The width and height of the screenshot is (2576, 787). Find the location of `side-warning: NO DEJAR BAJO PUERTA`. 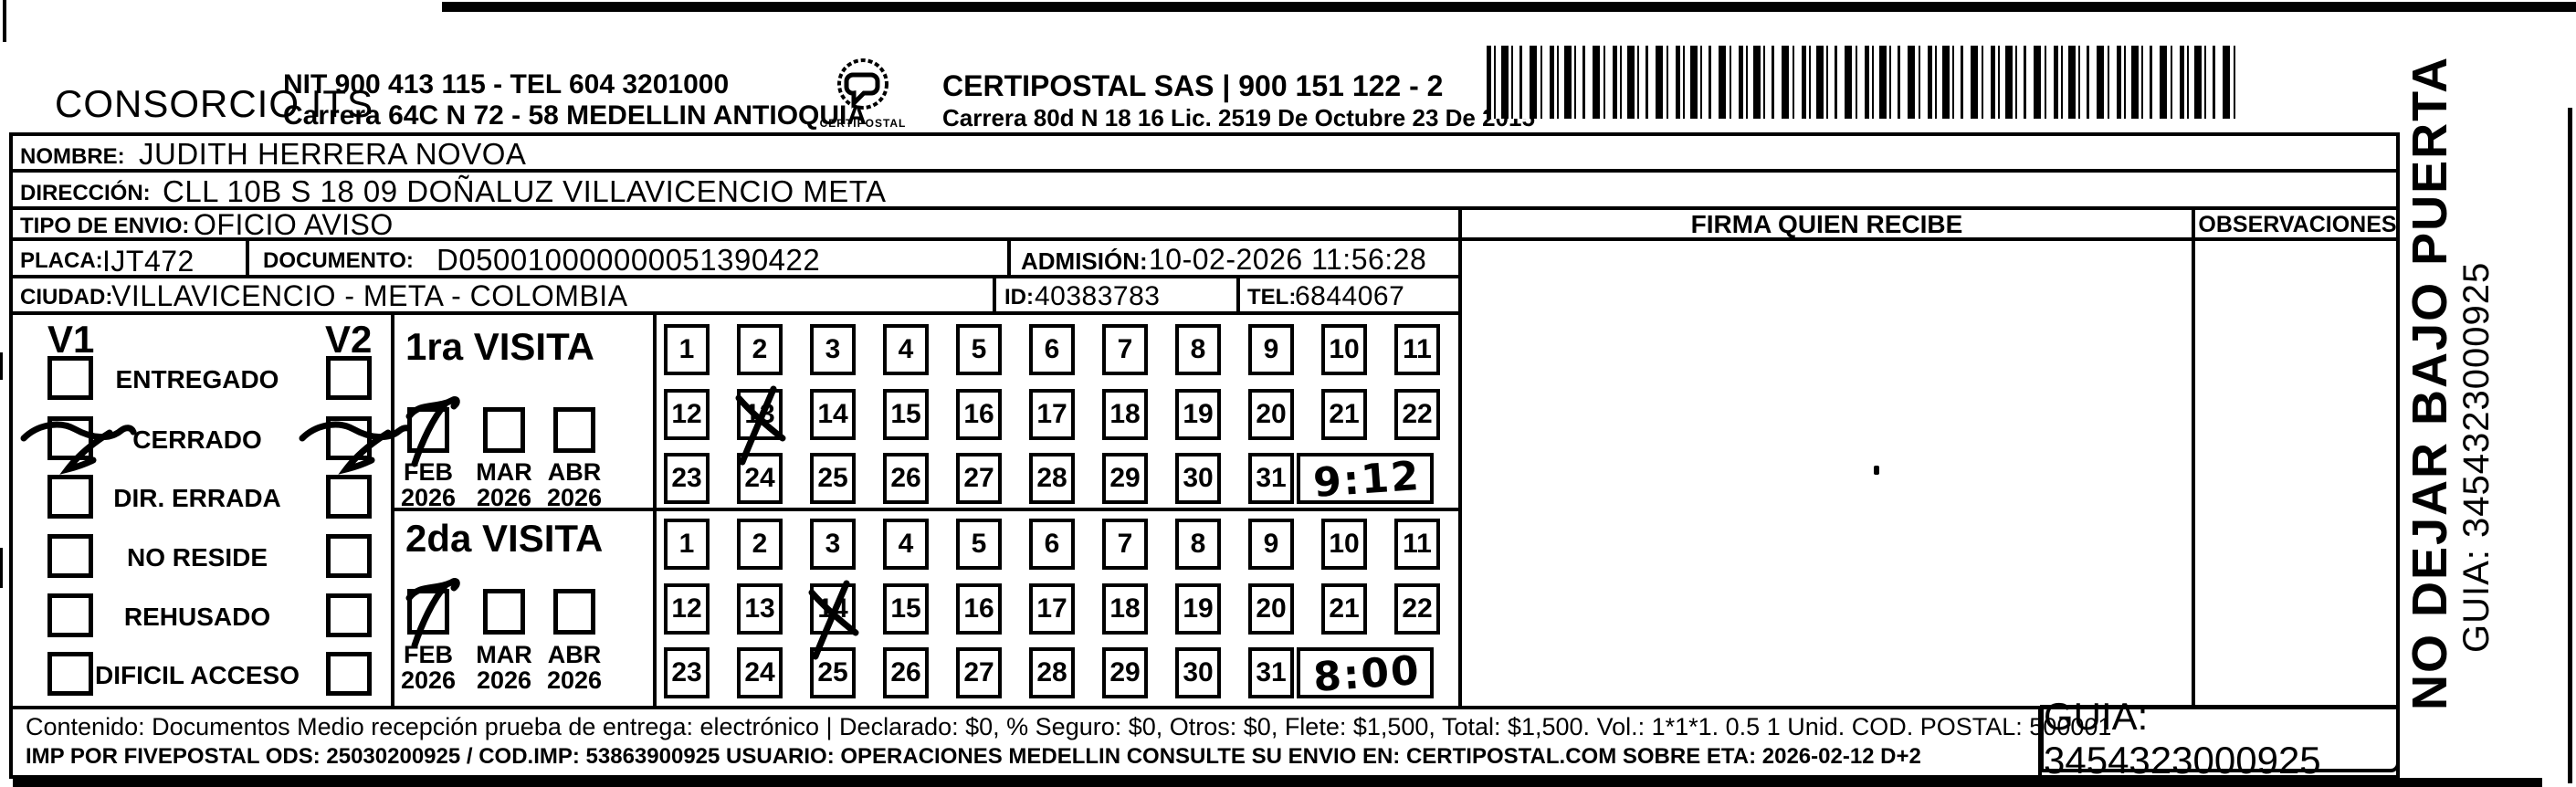

side-warning: NO DEJAR BAJO PUERTA is located at coordinates (2430, 382).